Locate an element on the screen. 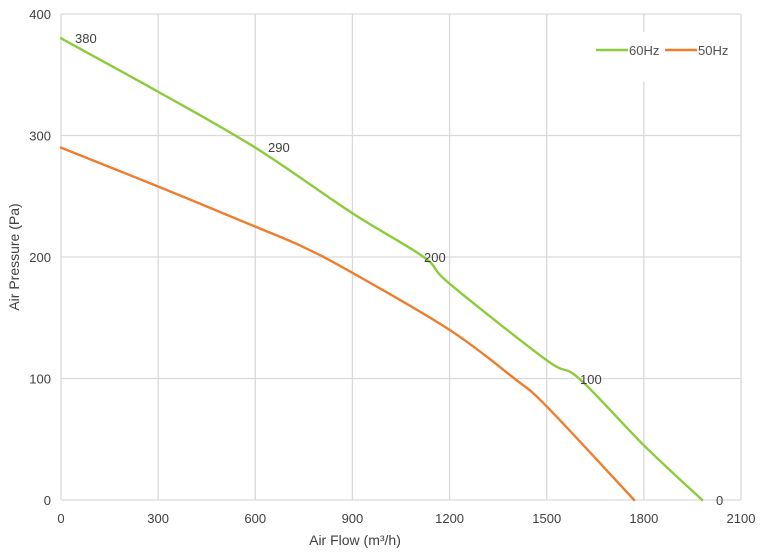  y-tick-label: 200 is located at coordinates (40, 257).